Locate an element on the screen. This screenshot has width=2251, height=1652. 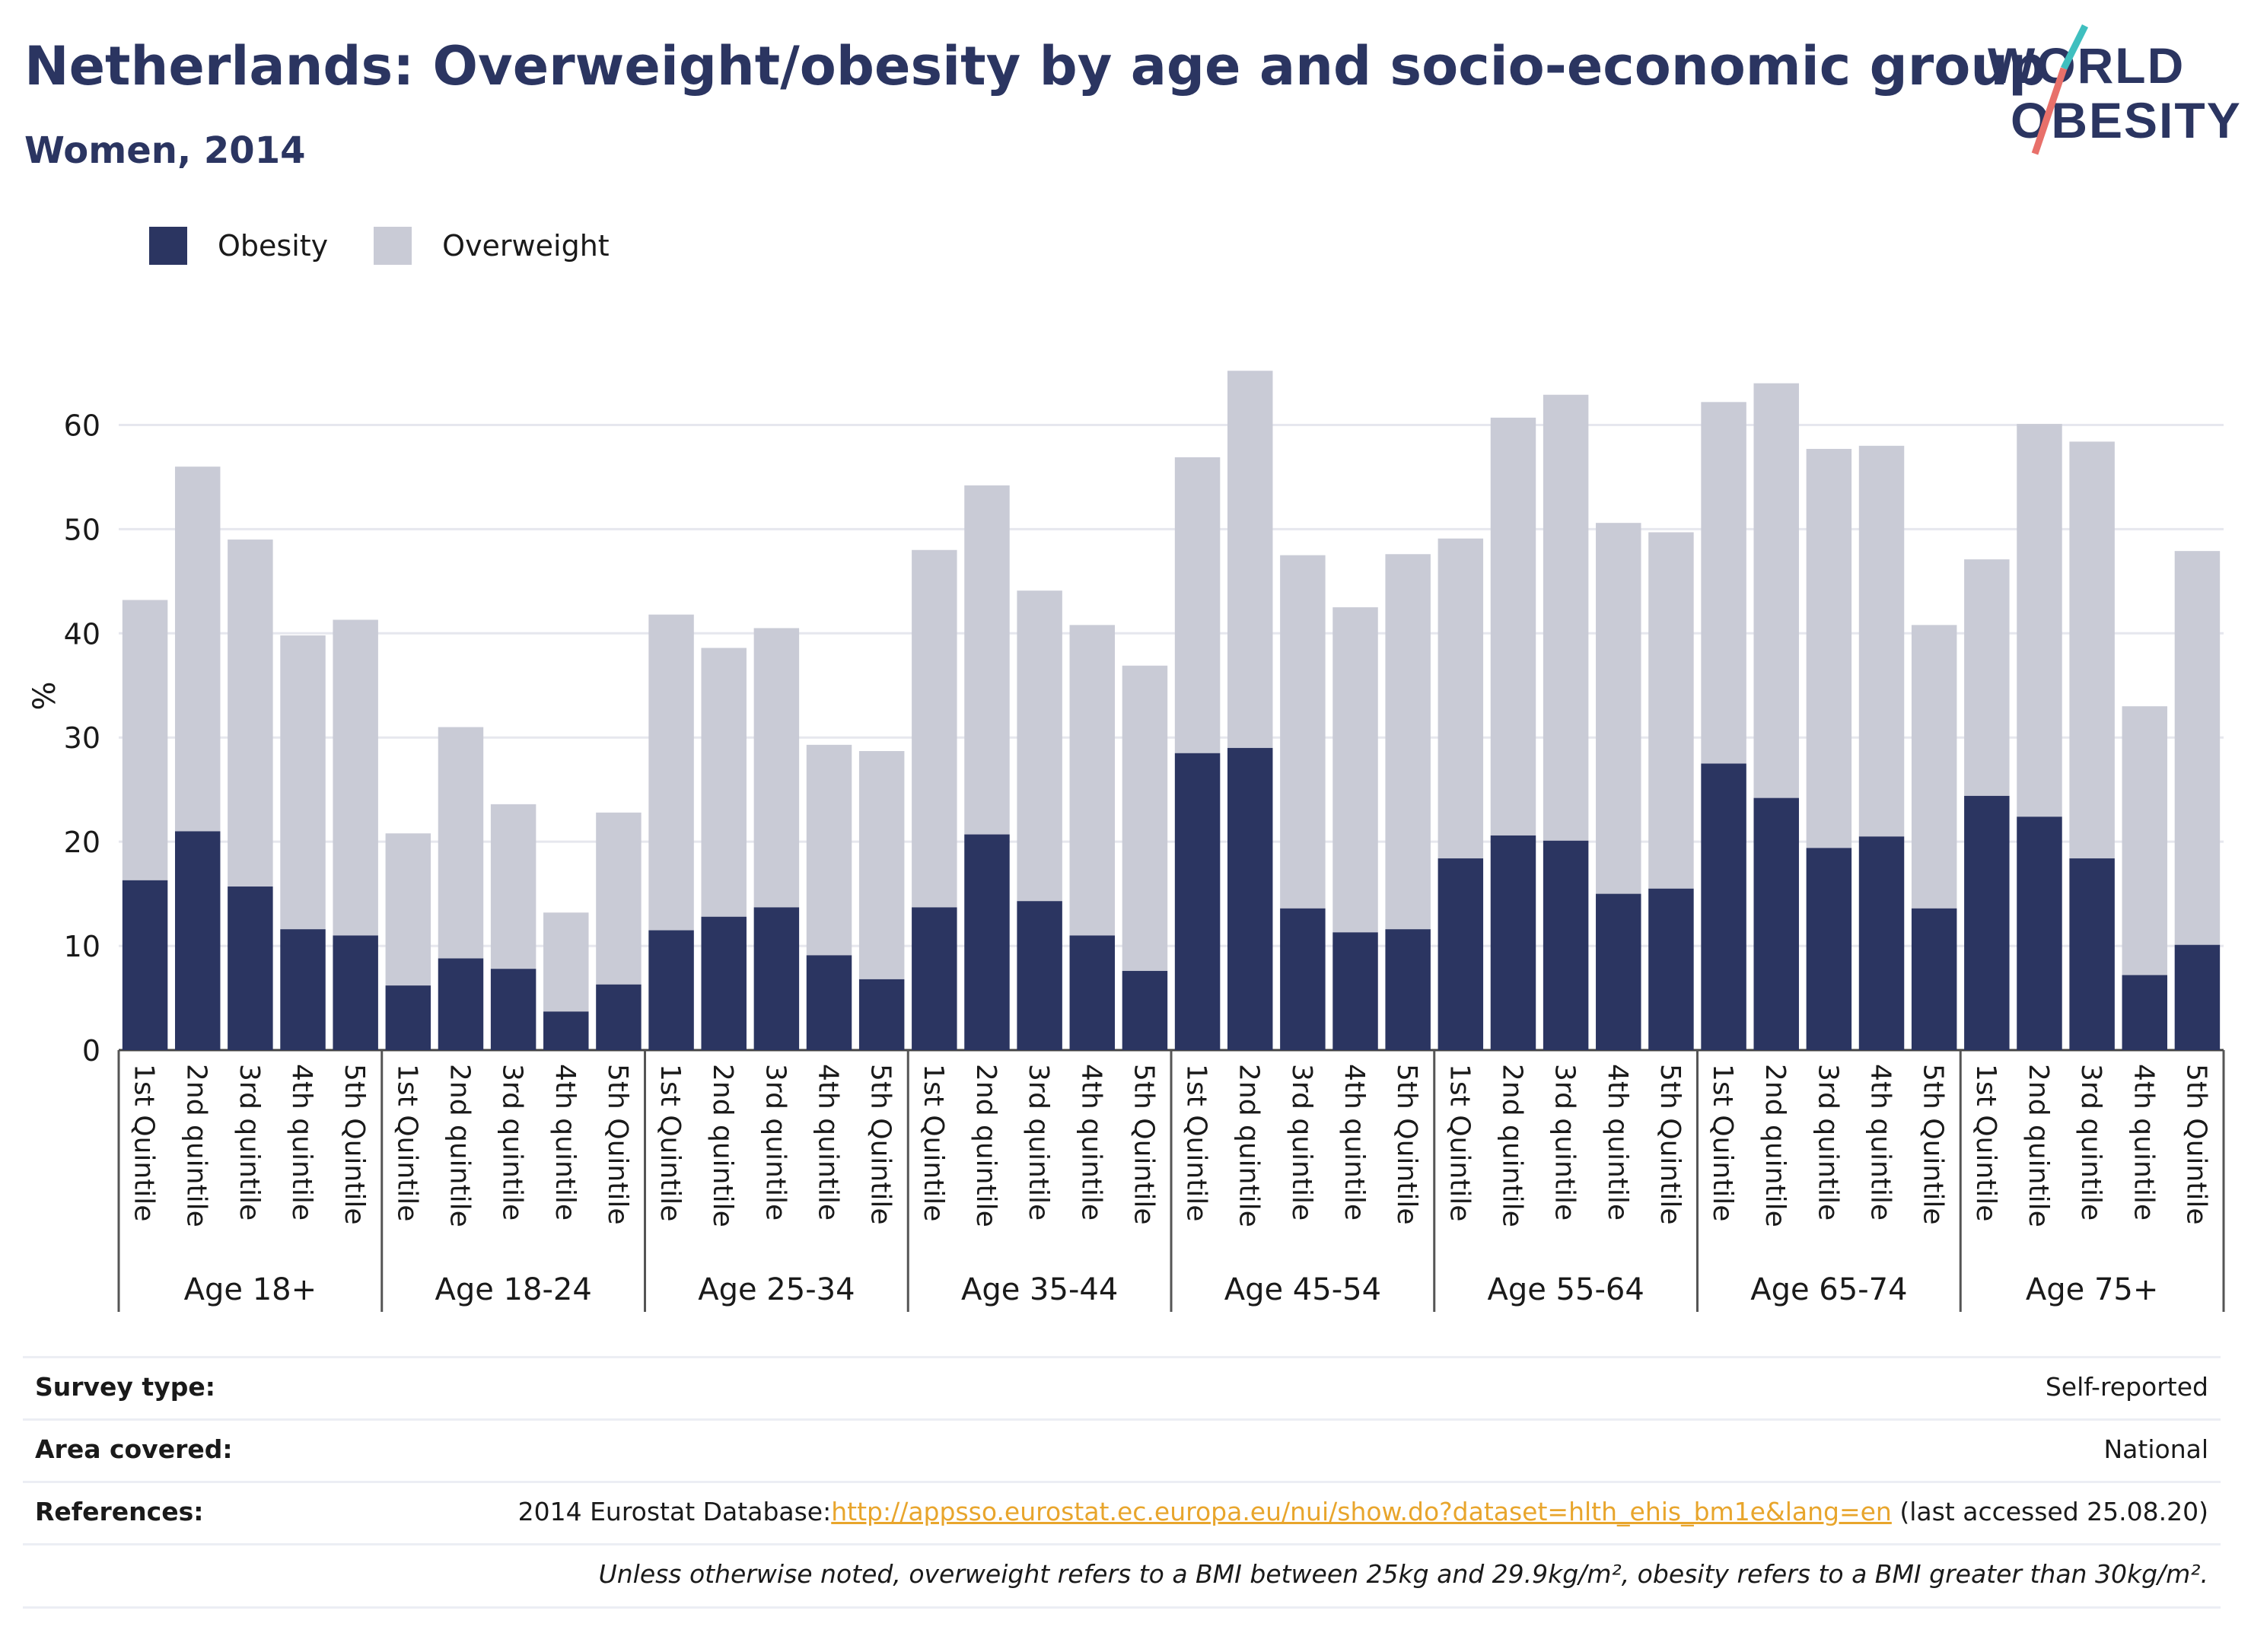
references-suffix: (last accessed 25.08.20) is located at coordinates (2049, 1511).